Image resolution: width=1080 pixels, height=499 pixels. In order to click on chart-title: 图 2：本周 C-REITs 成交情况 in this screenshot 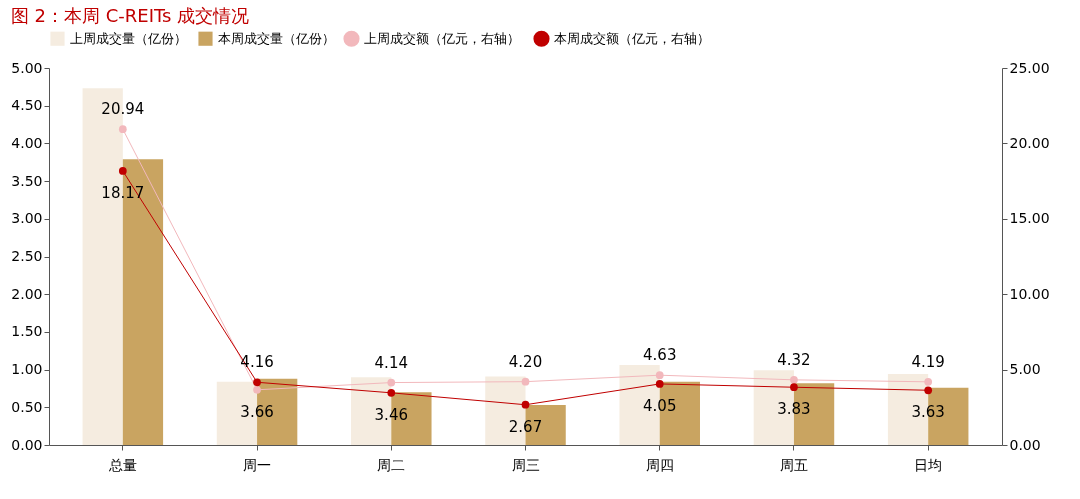, I will do `click(130, 15)`.